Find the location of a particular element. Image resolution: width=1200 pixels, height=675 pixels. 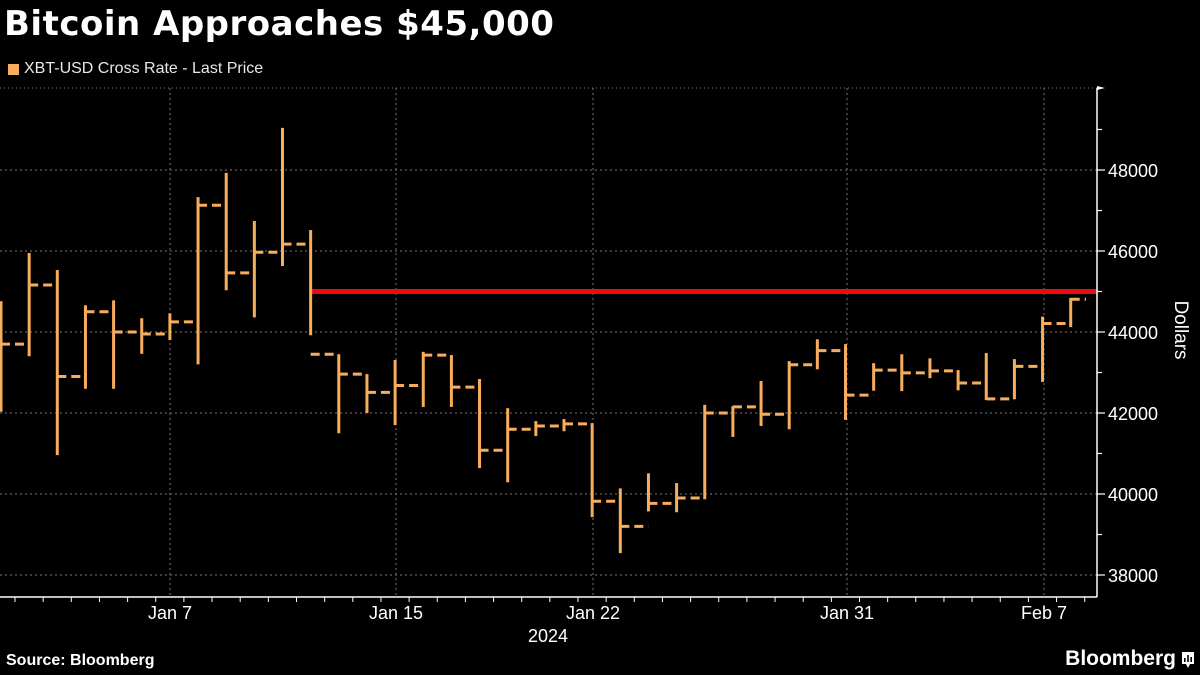

x-tick-label: Jan 31 is located at coordinates (847, 613).